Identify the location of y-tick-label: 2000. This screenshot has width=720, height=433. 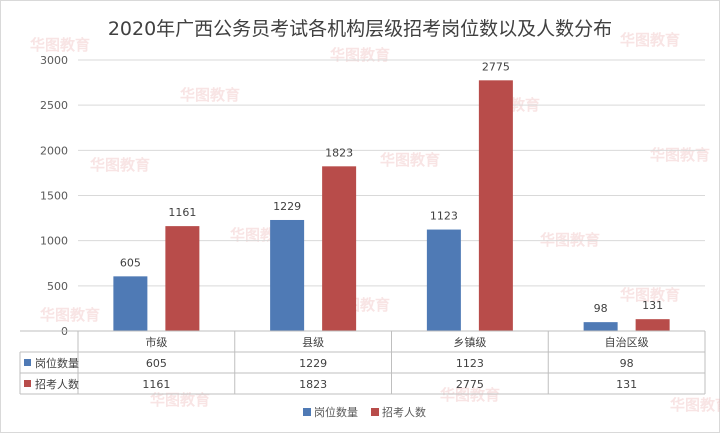
(54, 150).